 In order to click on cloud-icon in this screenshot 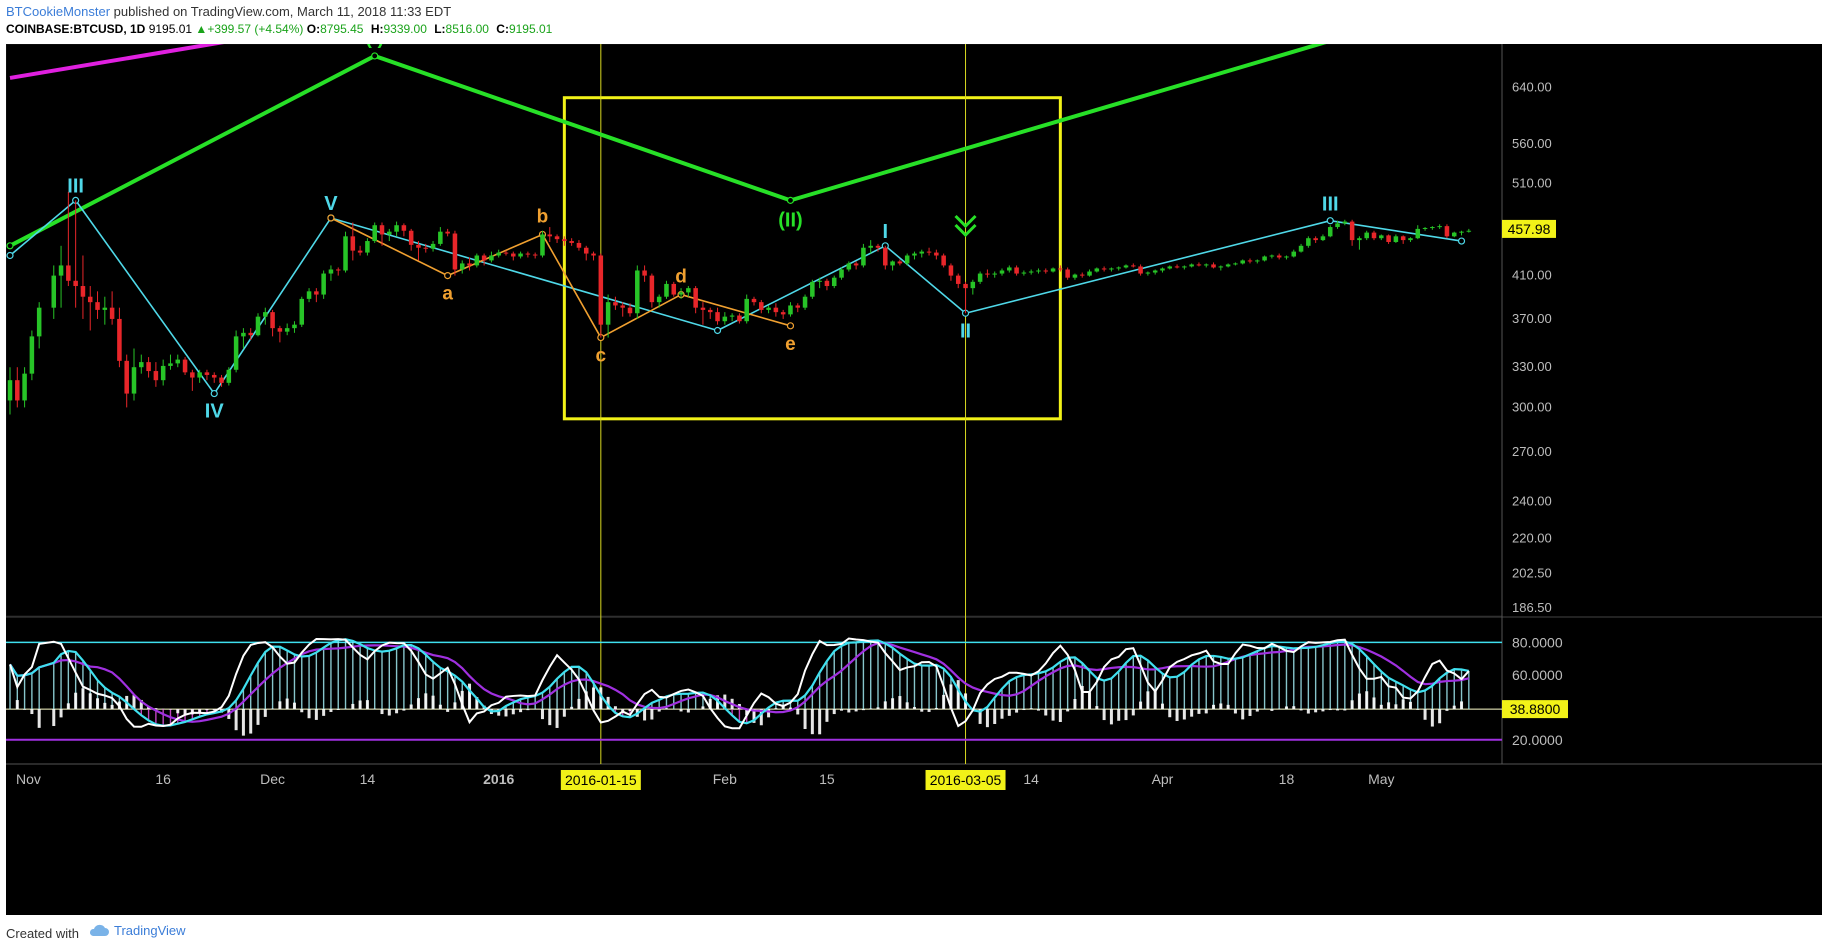, I will do `click(99, 930)`.